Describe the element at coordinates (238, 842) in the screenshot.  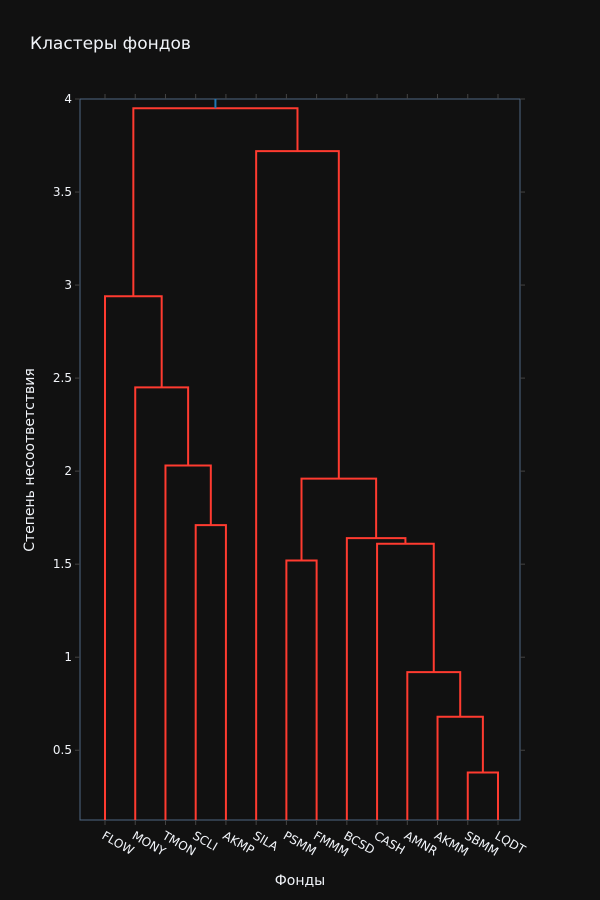
I see `x-tick-label: AKMP` at that location.